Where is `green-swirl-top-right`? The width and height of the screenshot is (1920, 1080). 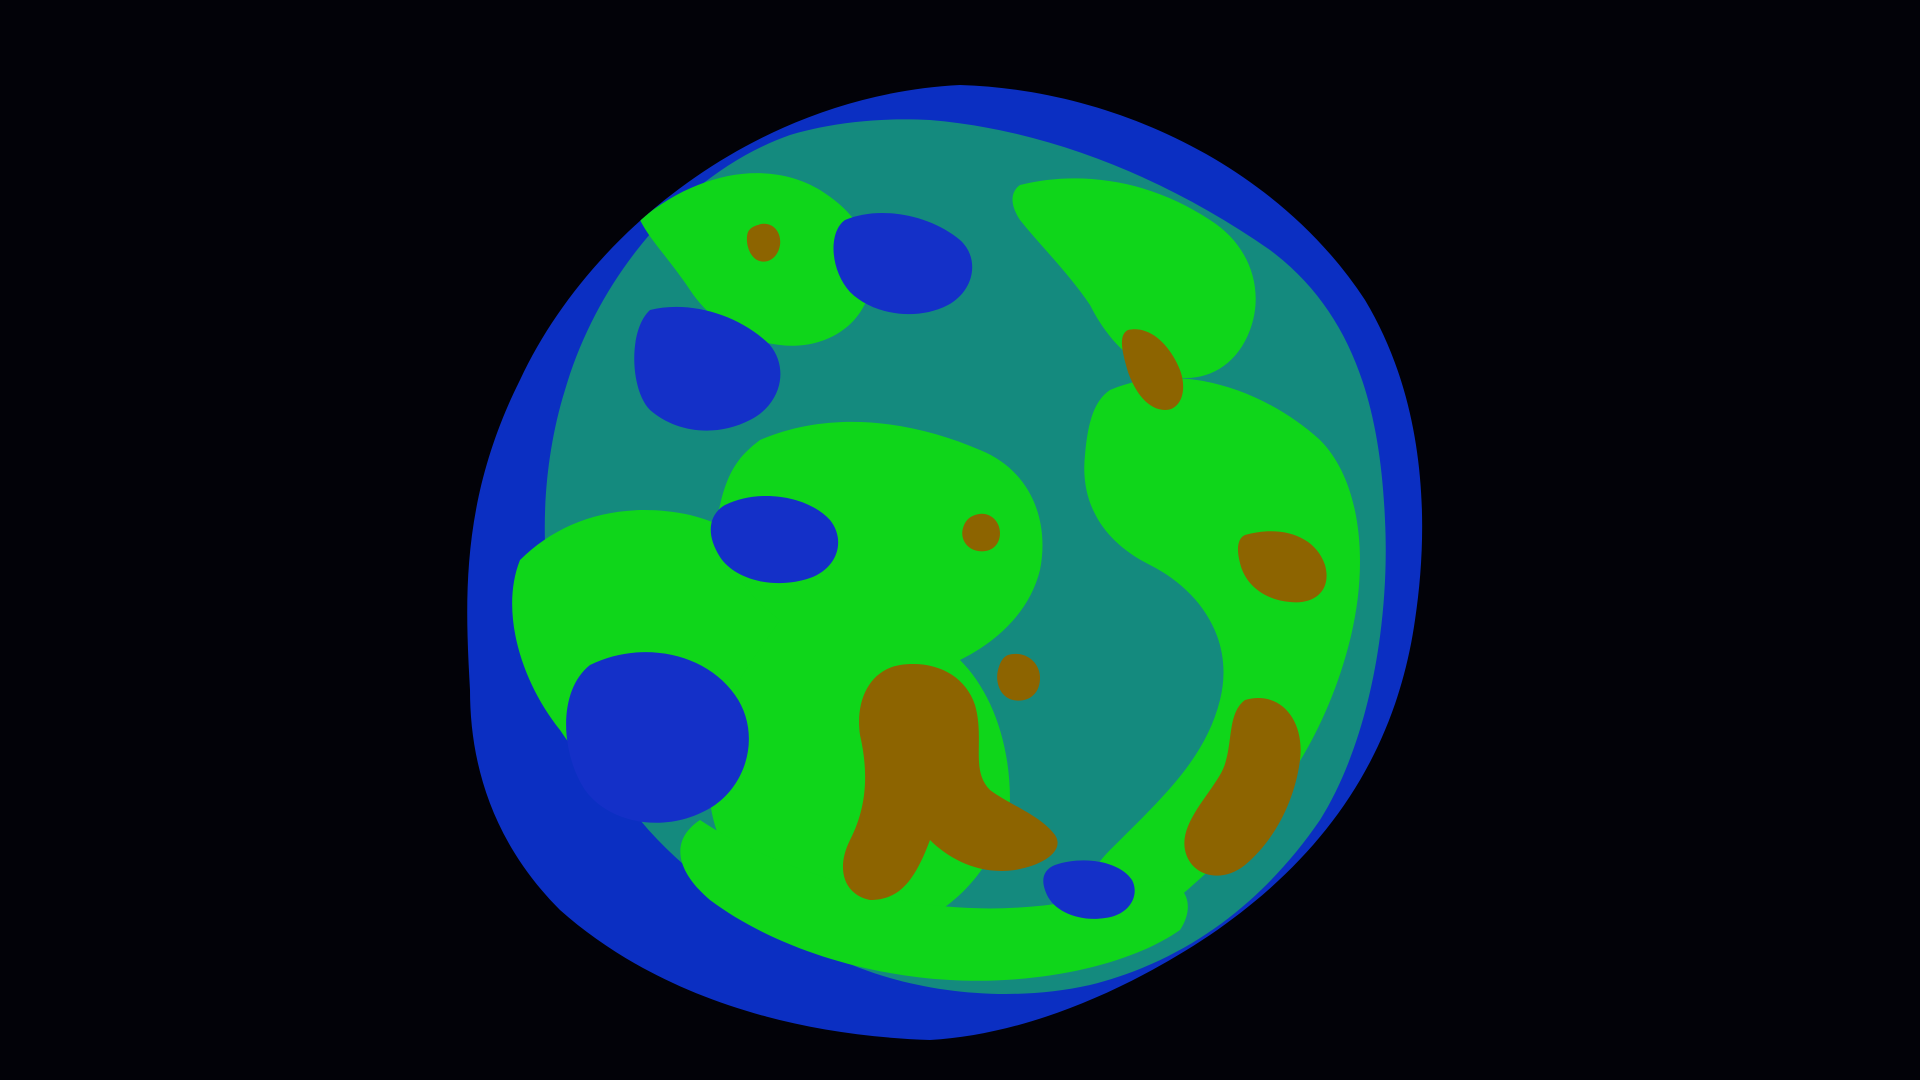
green-swirl-top-right is located at coordinates (1134, 278).